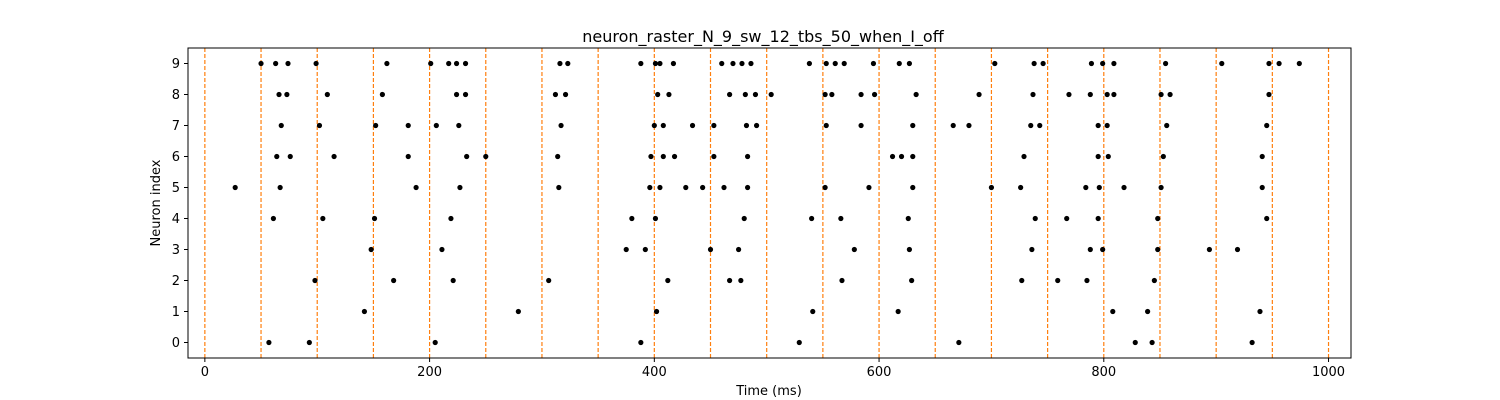 The image size is (1500, 400). Describe the element at coordinates (879, 372) in the screenshot. I see `x-tick-label-600: 600` at that location.